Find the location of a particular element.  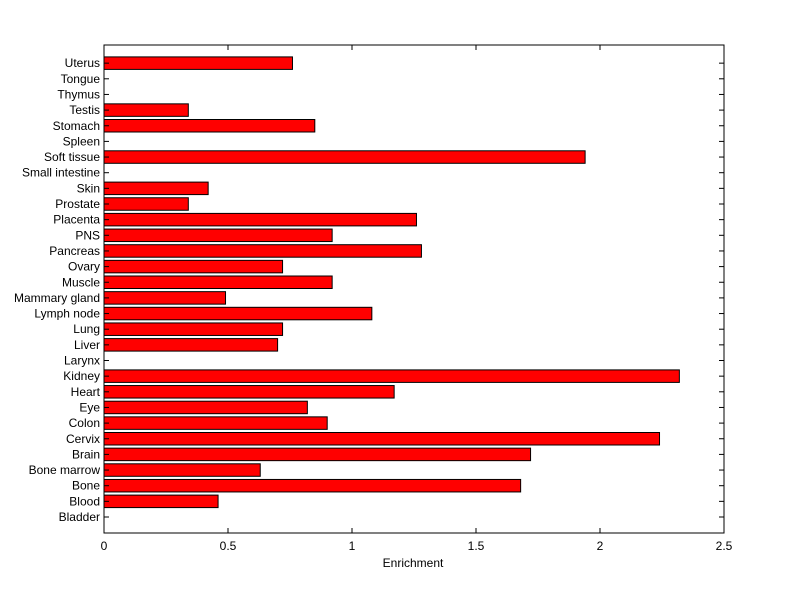

y-tick-label-blood: Blood is located at coordinates (84, 501).